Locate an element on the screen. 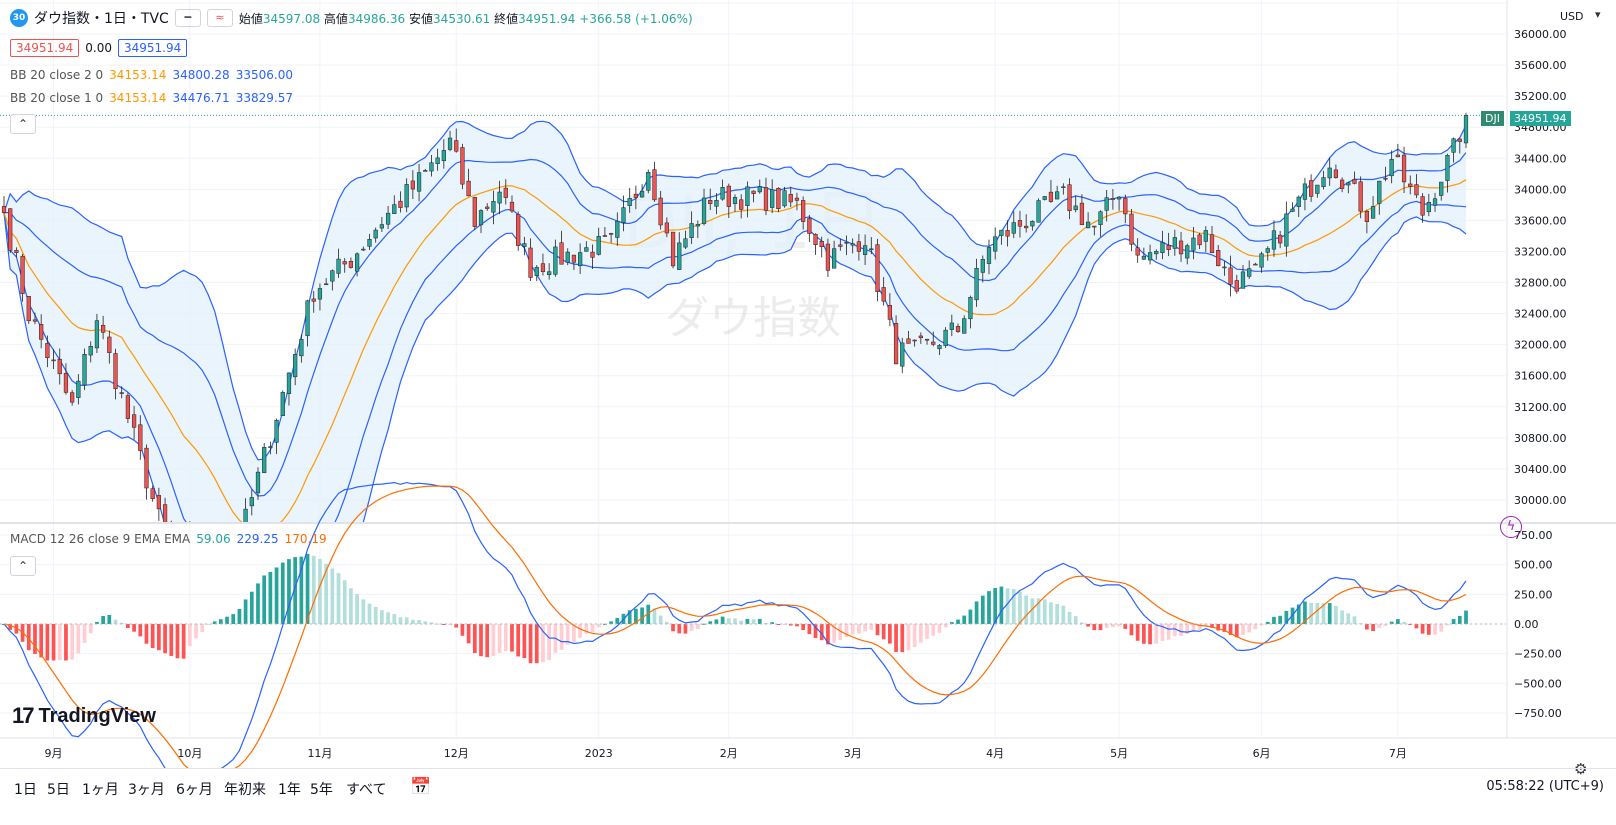  collapse-macd-legend-button: ⌃ is located at coordinates (23, 566).